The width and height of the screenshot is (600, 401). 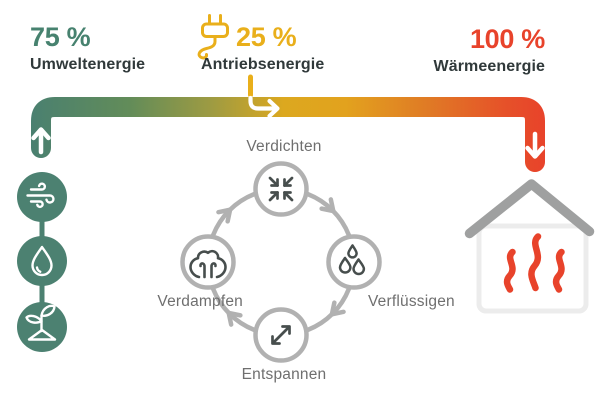 What do you see at coordinates (284, 146) in the screenshot?
I see `cycle-label-compress: Verdichten` at bounding box center [284, 146].